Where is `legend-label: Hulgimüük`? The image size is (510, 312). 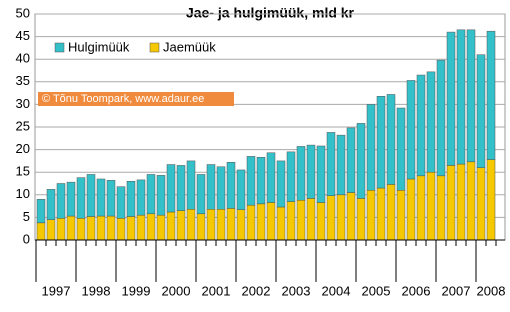 legend-label: Hulgimüük is located at coordinates (99, 46).